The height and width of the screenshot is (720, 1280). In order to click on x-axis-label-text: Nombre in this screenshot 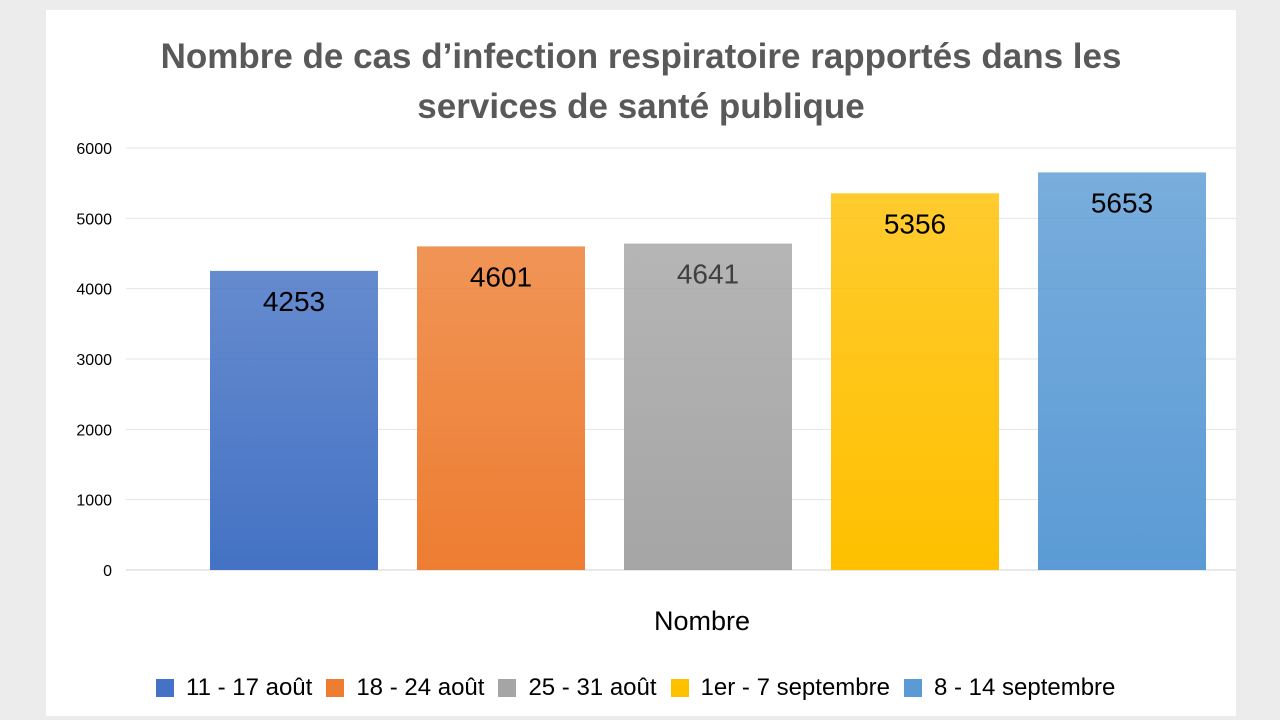, I will do `click(702, 621)`.